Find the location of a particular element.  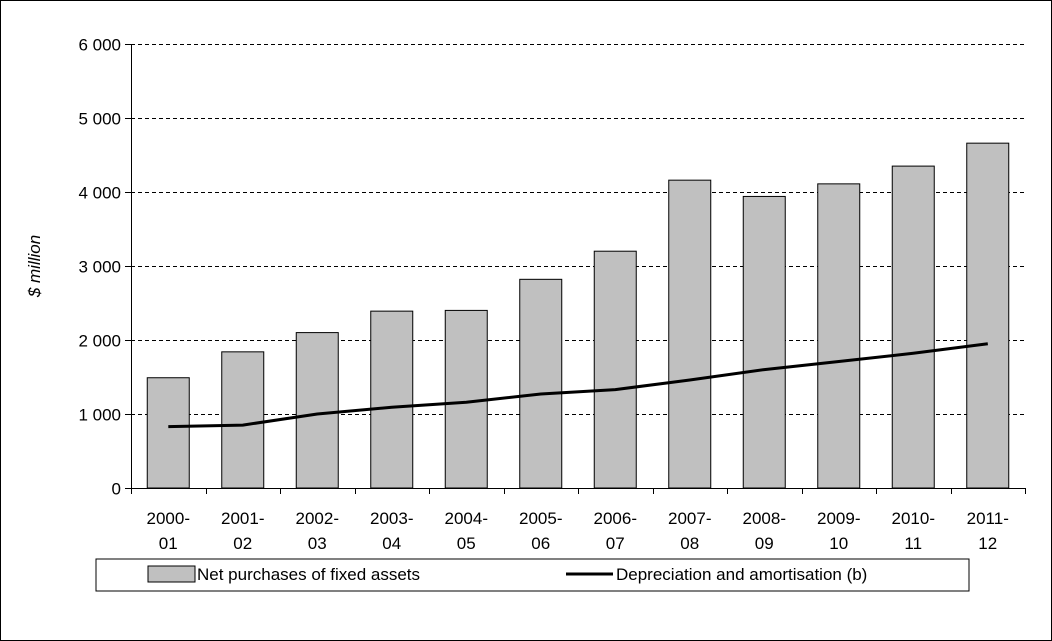

x-tick-label: 07 is located at coordinates (615, 543).